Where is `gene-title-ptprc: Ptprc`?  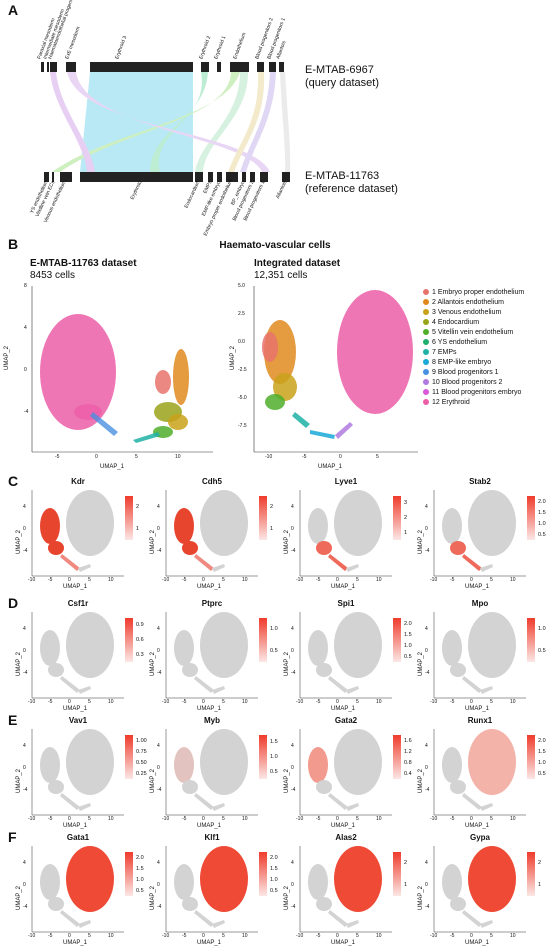
gene-title-ptprc: Ptprc is located at coordinates (212, 603).